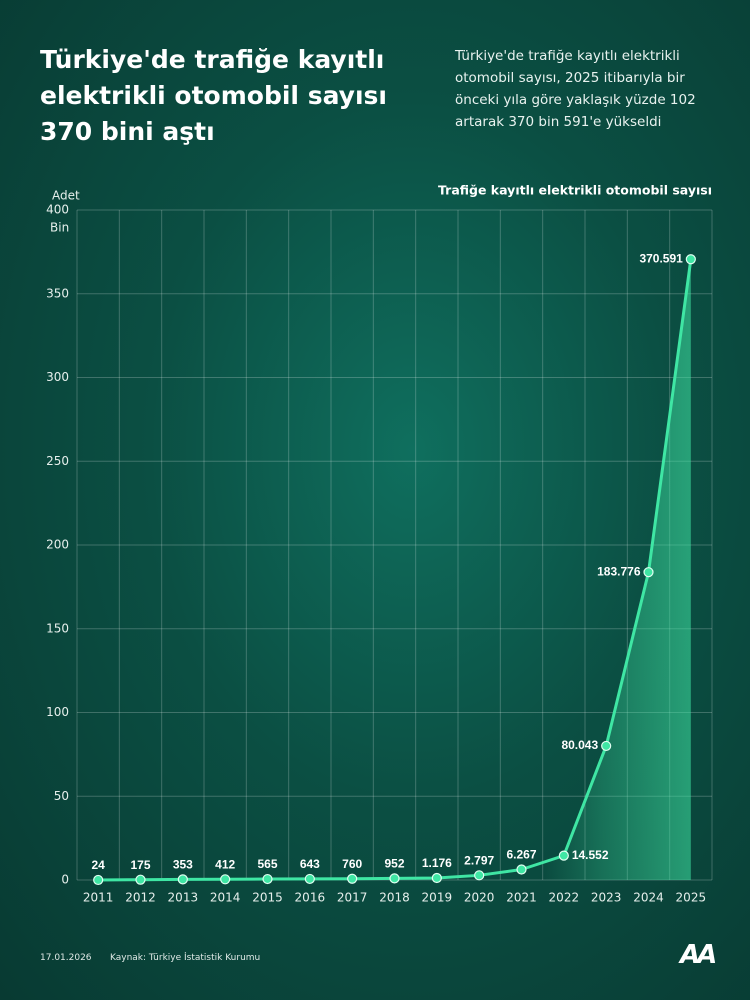 The image size is (750, 1000). What do you see at coordinates (57, 210) in the screenshot?
I see `y-tick-label: 400` at bounding box center [57, 210].